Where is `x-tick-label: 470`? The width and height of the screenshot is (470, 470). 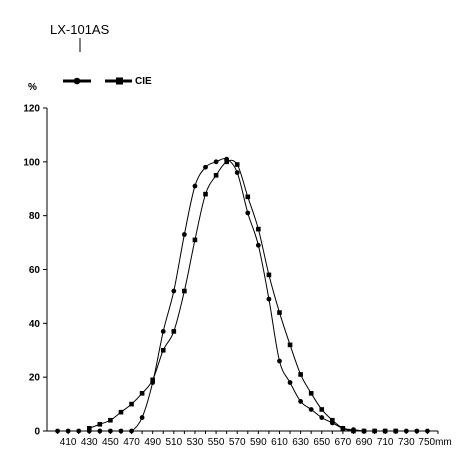 x-tick-label: 470 is located at coordinates (131, 442).